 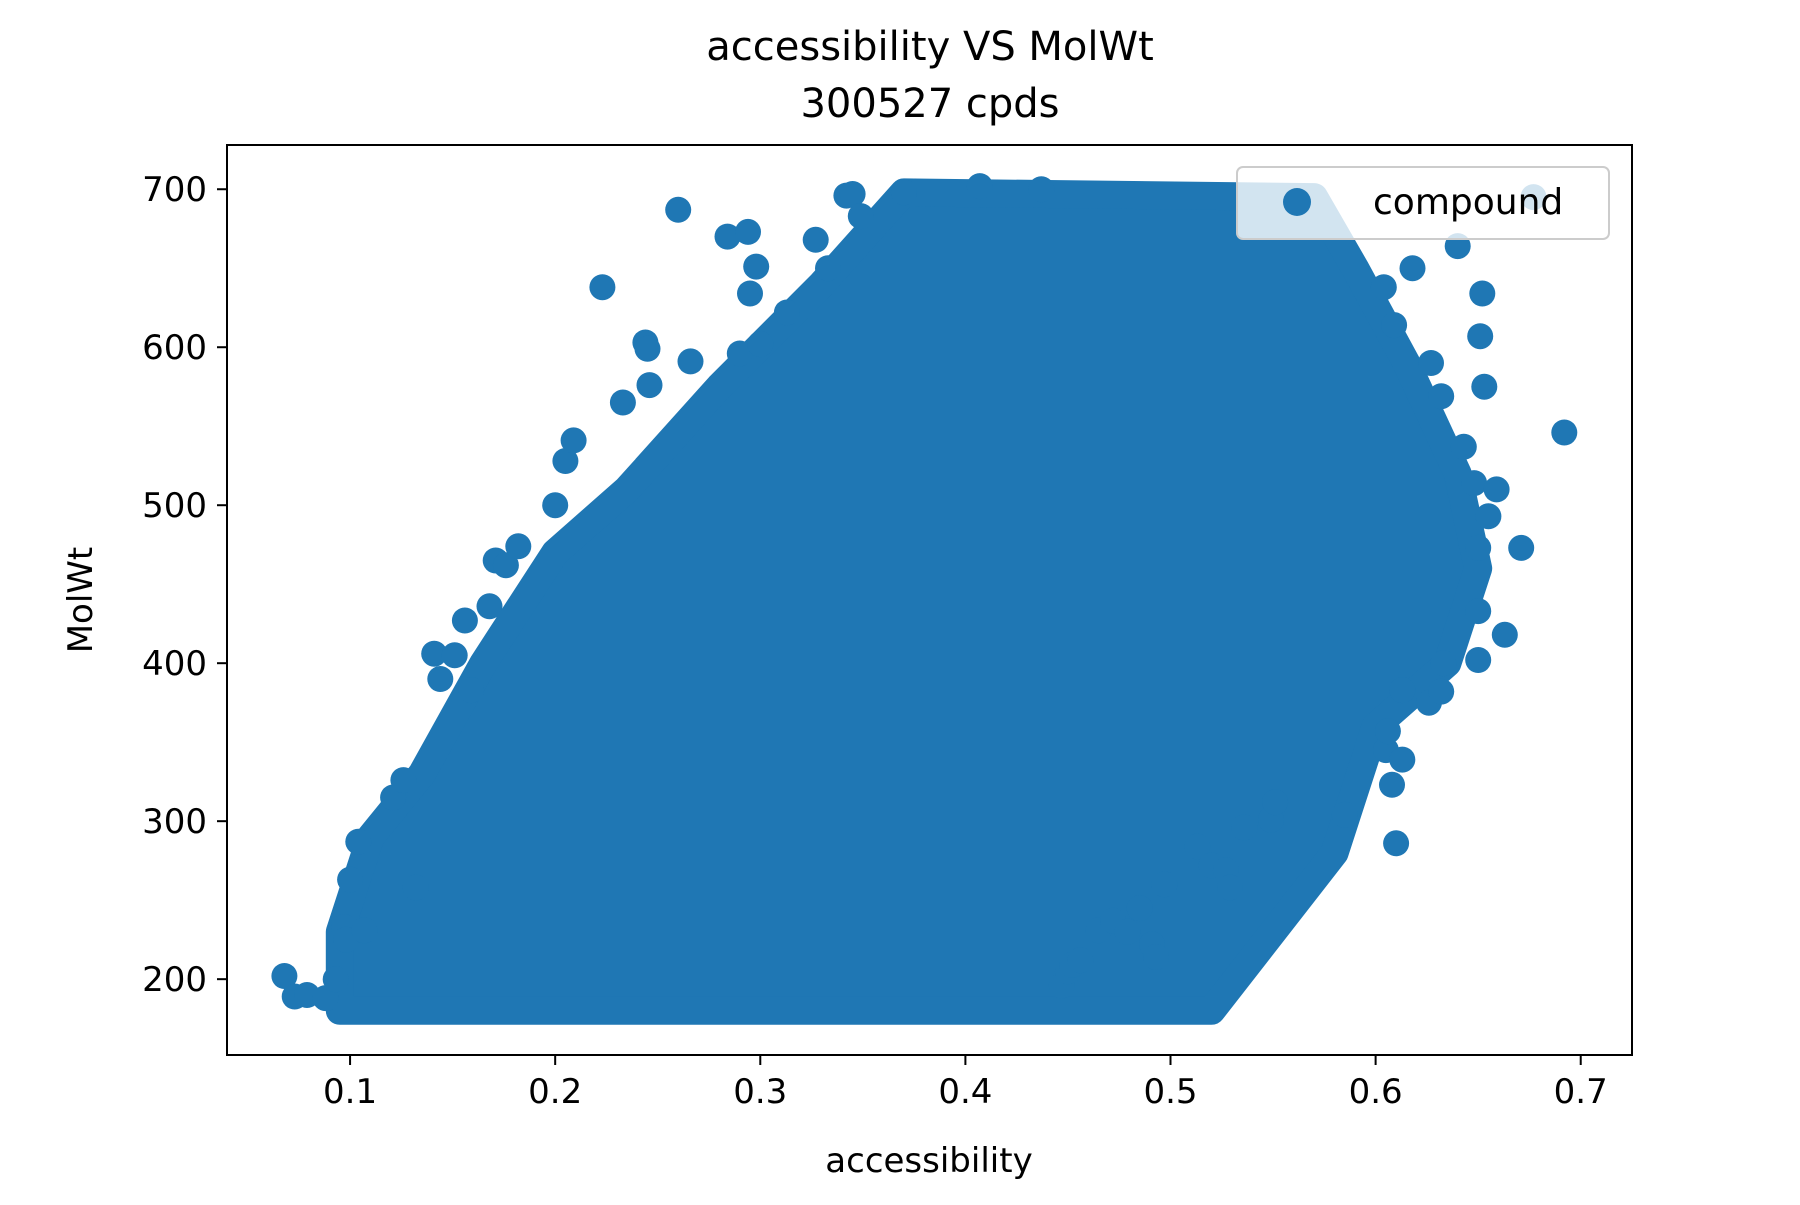 What do you see at coordinates (350, 1092) in the screenshot?
I see `x-tick-label: 0.1` at bounding box center [350, 1092].